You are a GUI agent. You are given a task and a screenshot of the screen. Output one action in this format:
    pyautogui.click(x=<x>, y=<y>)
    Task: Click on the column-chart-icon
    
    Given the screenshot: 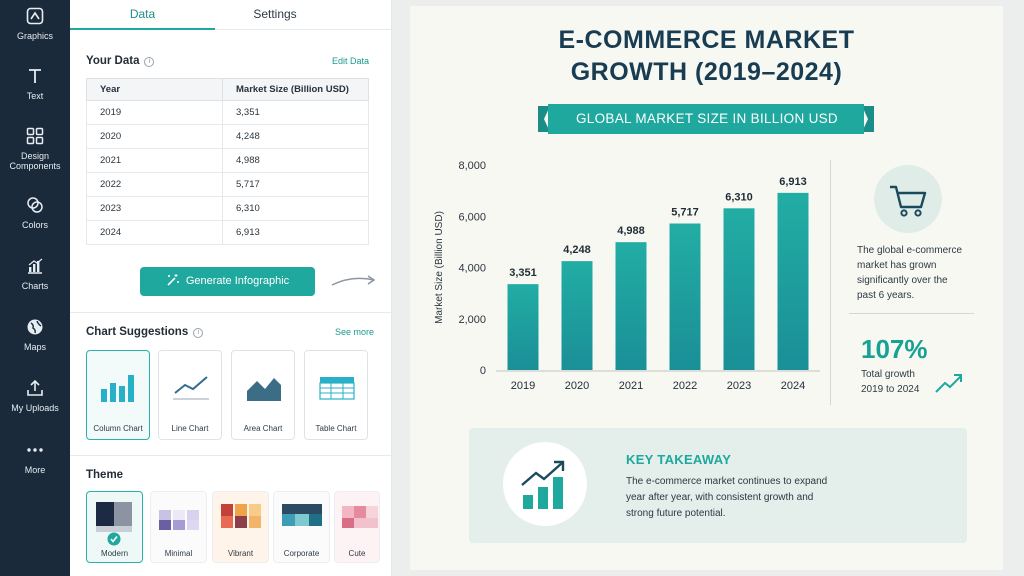 What is the action you would take?
    pyautogui.click(x=117, y=388)
    